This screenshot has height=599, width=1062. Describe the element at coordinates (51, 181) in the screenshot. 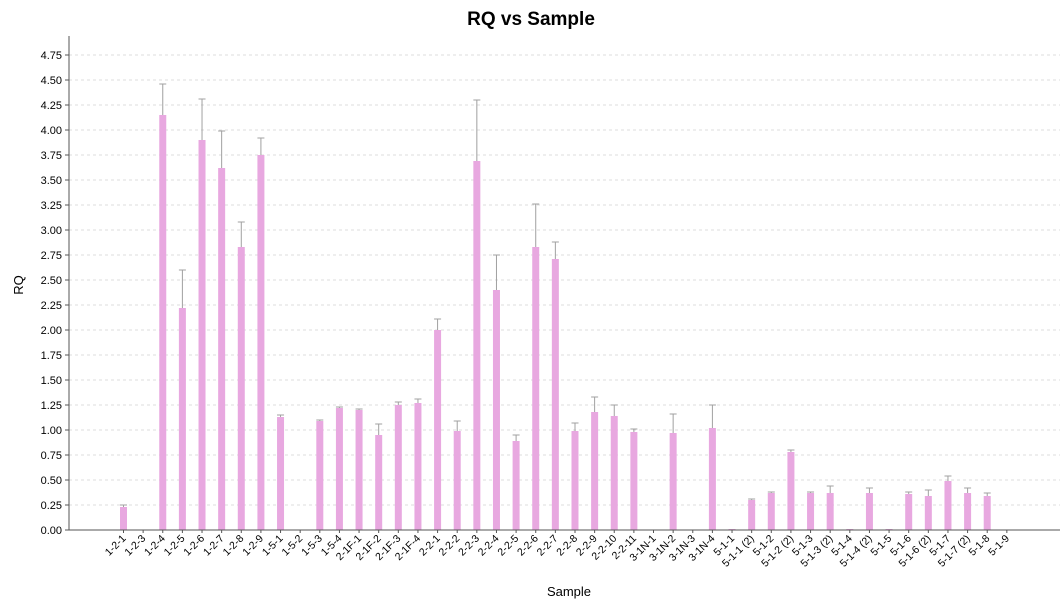

I see `y-tick-label: 3.50` at that location.